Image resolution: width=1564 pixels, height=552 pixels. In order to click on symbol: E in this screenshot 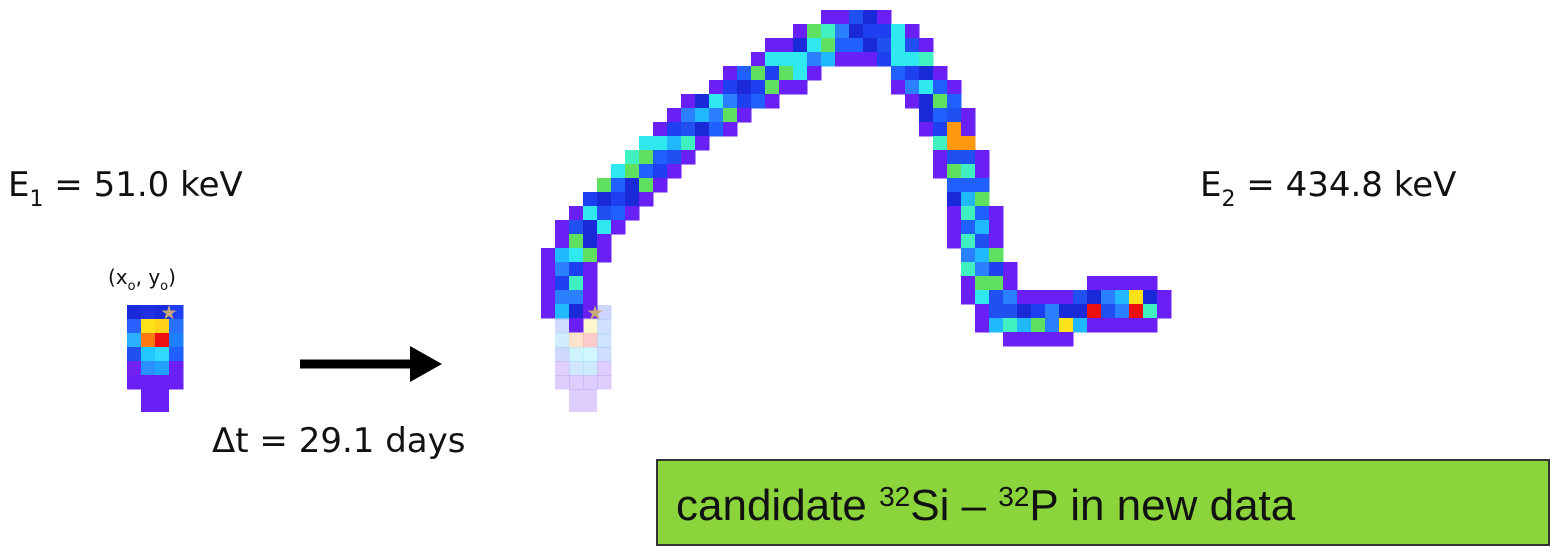, I will do `click(18, 185)`.